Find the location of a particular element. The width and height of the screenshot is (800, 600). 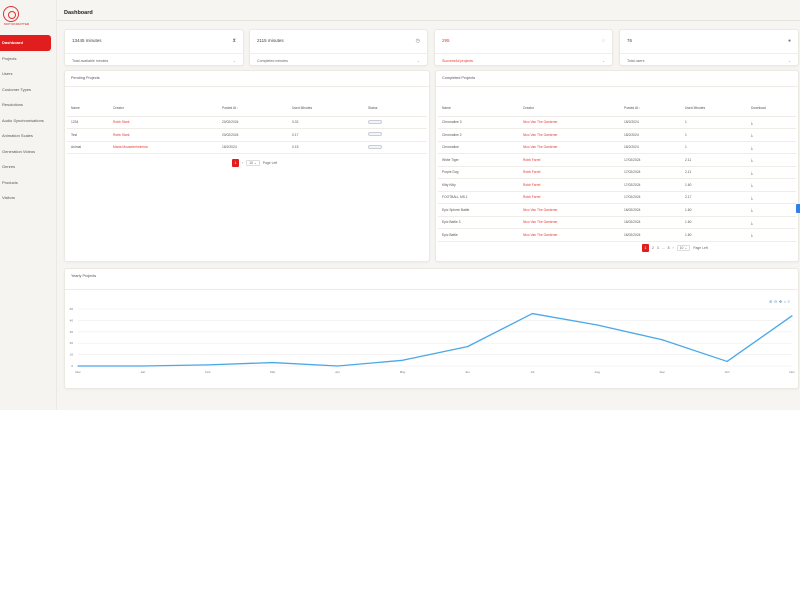

table-row: Purple Dog Robb Farrel 17/02/2024 2.11 ⤓ is located at coordinates (617, 172).